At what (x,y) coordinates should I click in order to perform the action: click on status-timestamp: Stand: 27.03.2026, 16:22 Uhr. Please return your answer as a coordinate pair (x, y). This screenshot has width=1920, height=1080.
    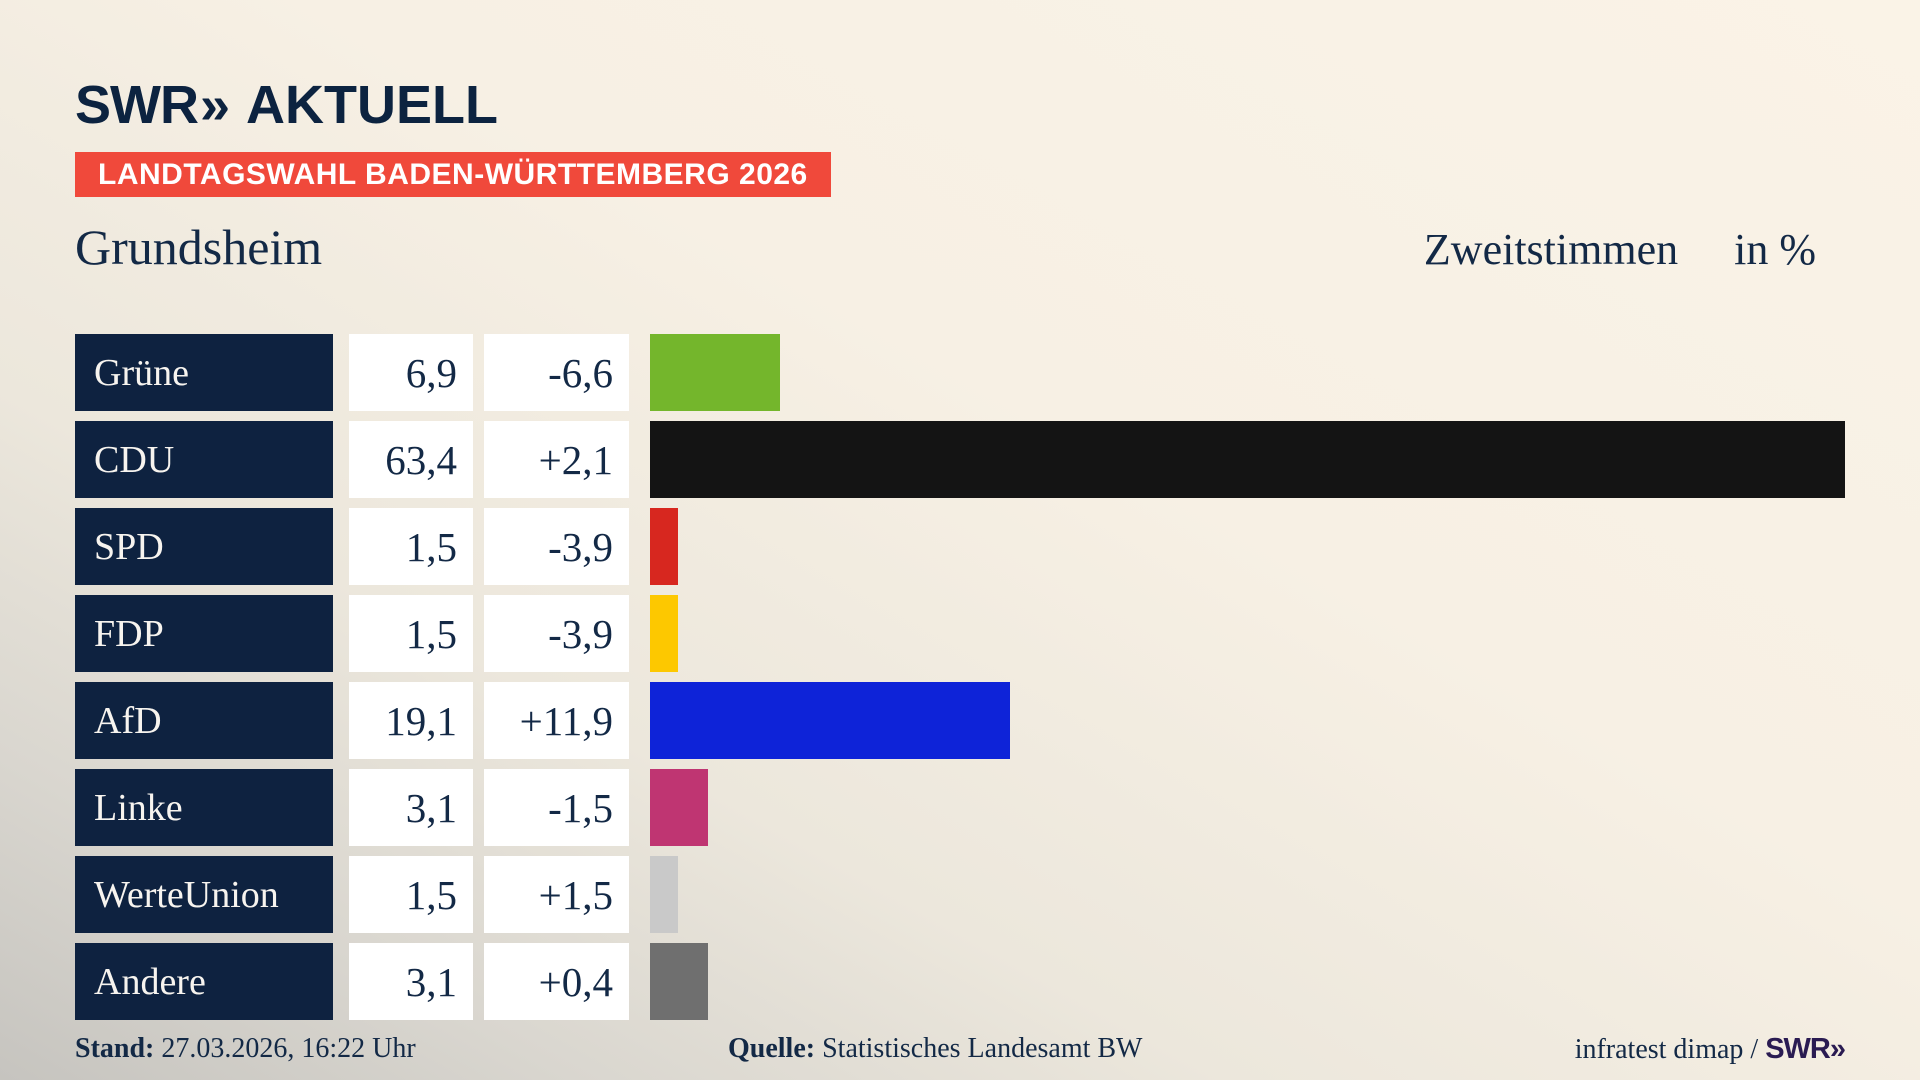
    Looking at the image, I should click on (245, 1049).